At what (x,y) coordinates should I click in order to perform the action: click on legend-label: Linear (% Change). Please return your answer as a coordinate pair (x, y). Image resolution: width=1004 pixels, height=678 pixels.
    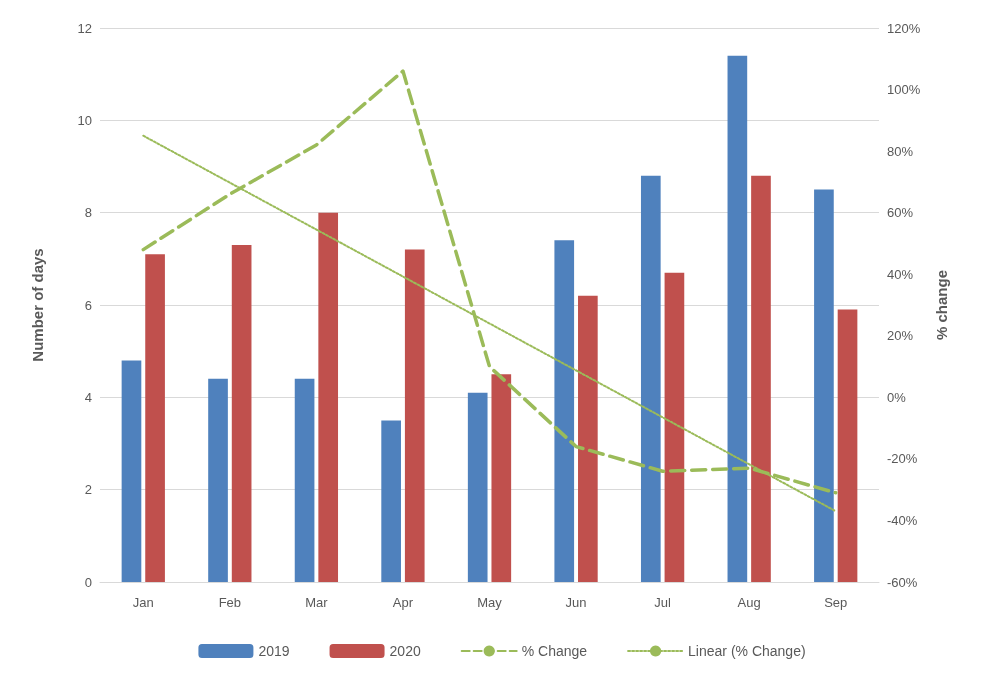
    Looking at the image, I should click on (747, 651).